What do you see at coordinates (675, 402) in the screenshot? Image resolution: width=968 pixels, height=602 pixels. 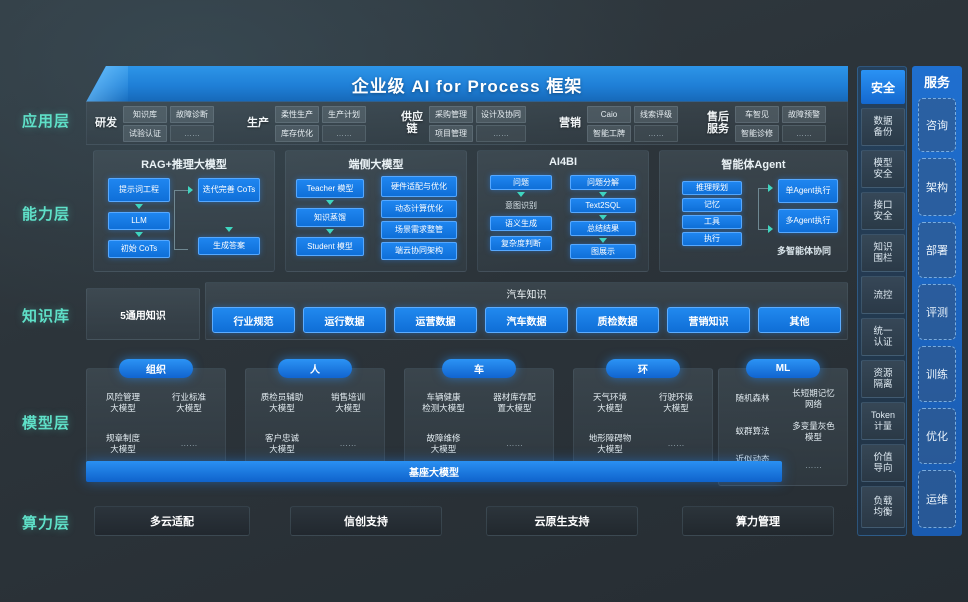 I see `model-item: 行驶环境 大模型` at bounding box center [675, 402].